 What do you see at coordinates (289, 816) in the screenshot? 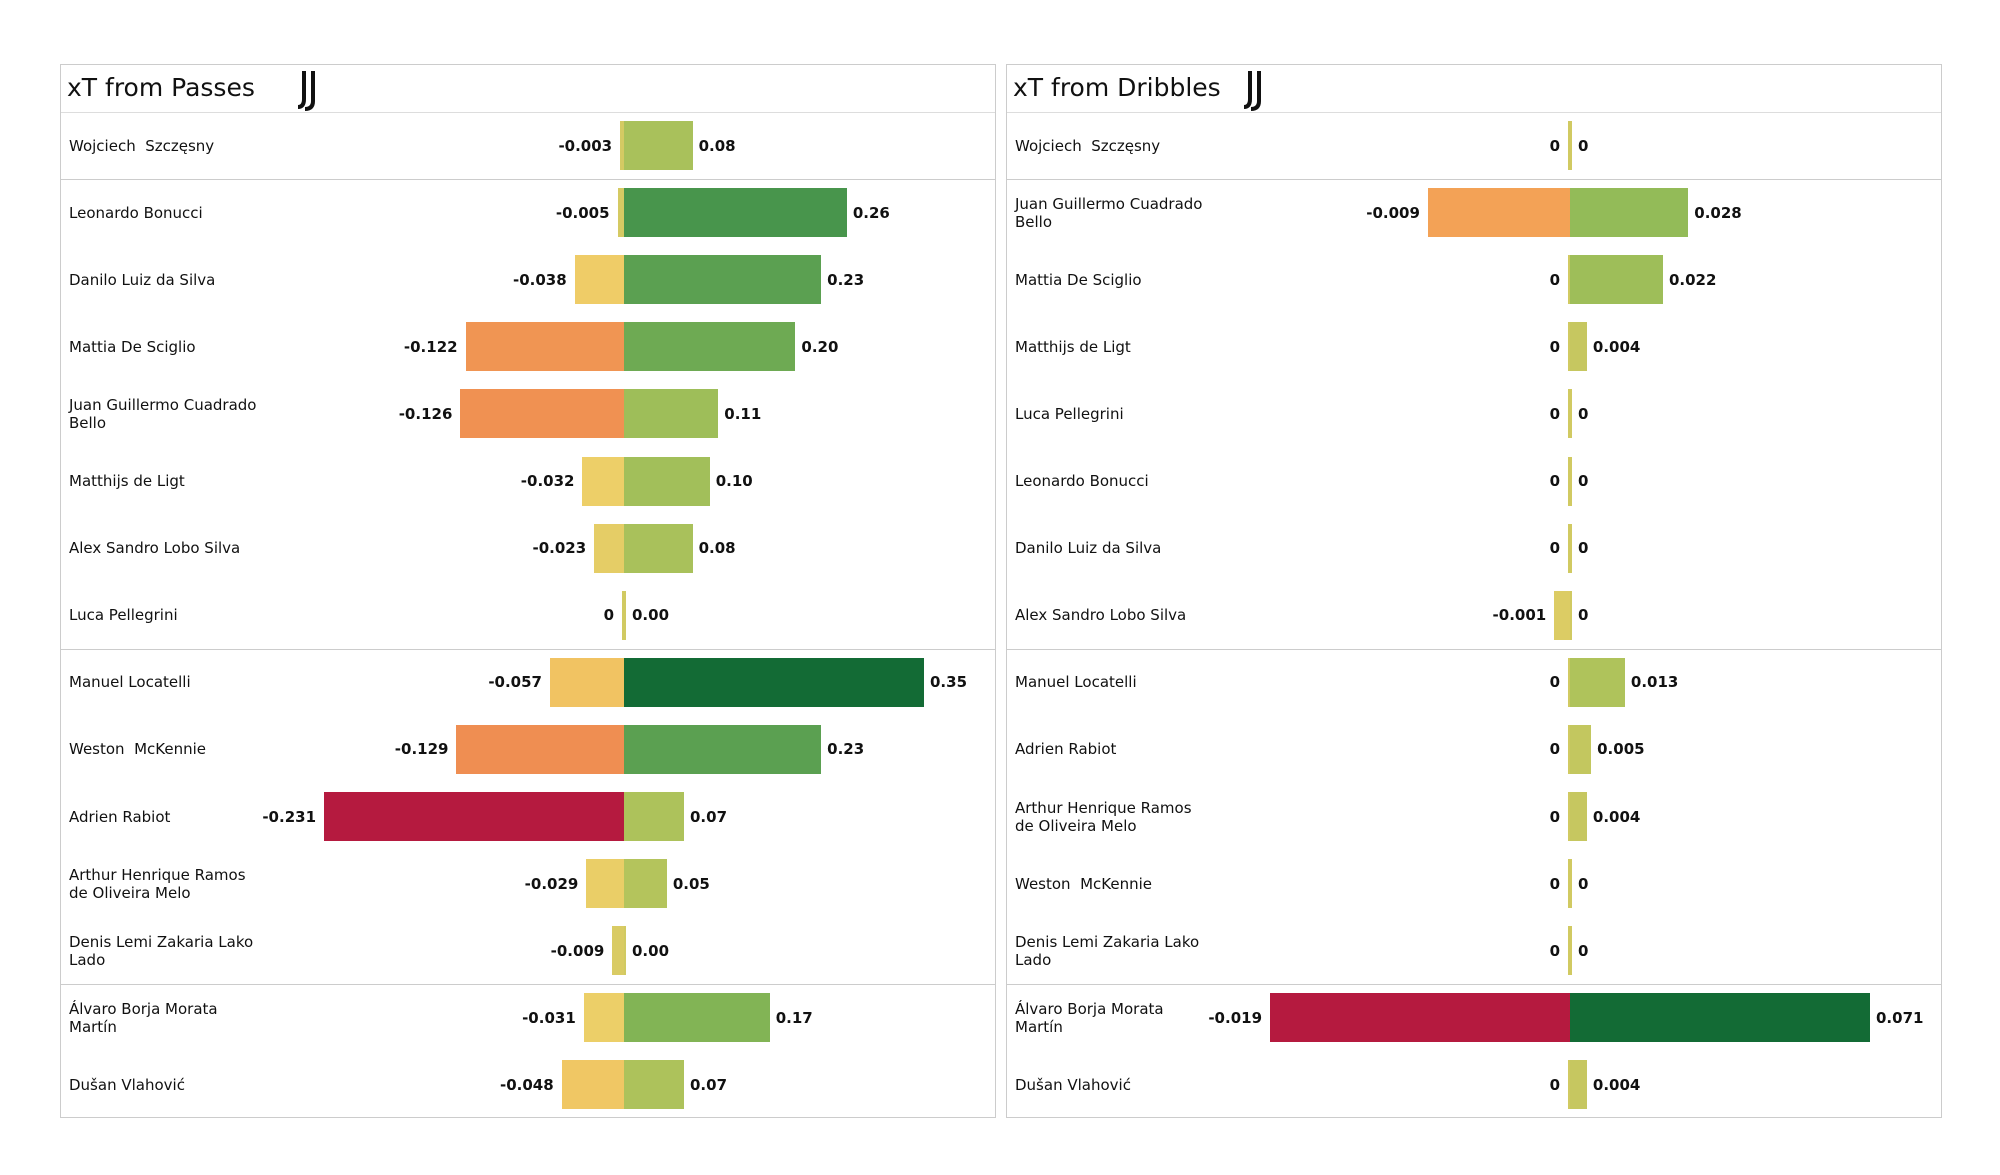
I see `value-label: -0.231` at bounding box center [289, 816].